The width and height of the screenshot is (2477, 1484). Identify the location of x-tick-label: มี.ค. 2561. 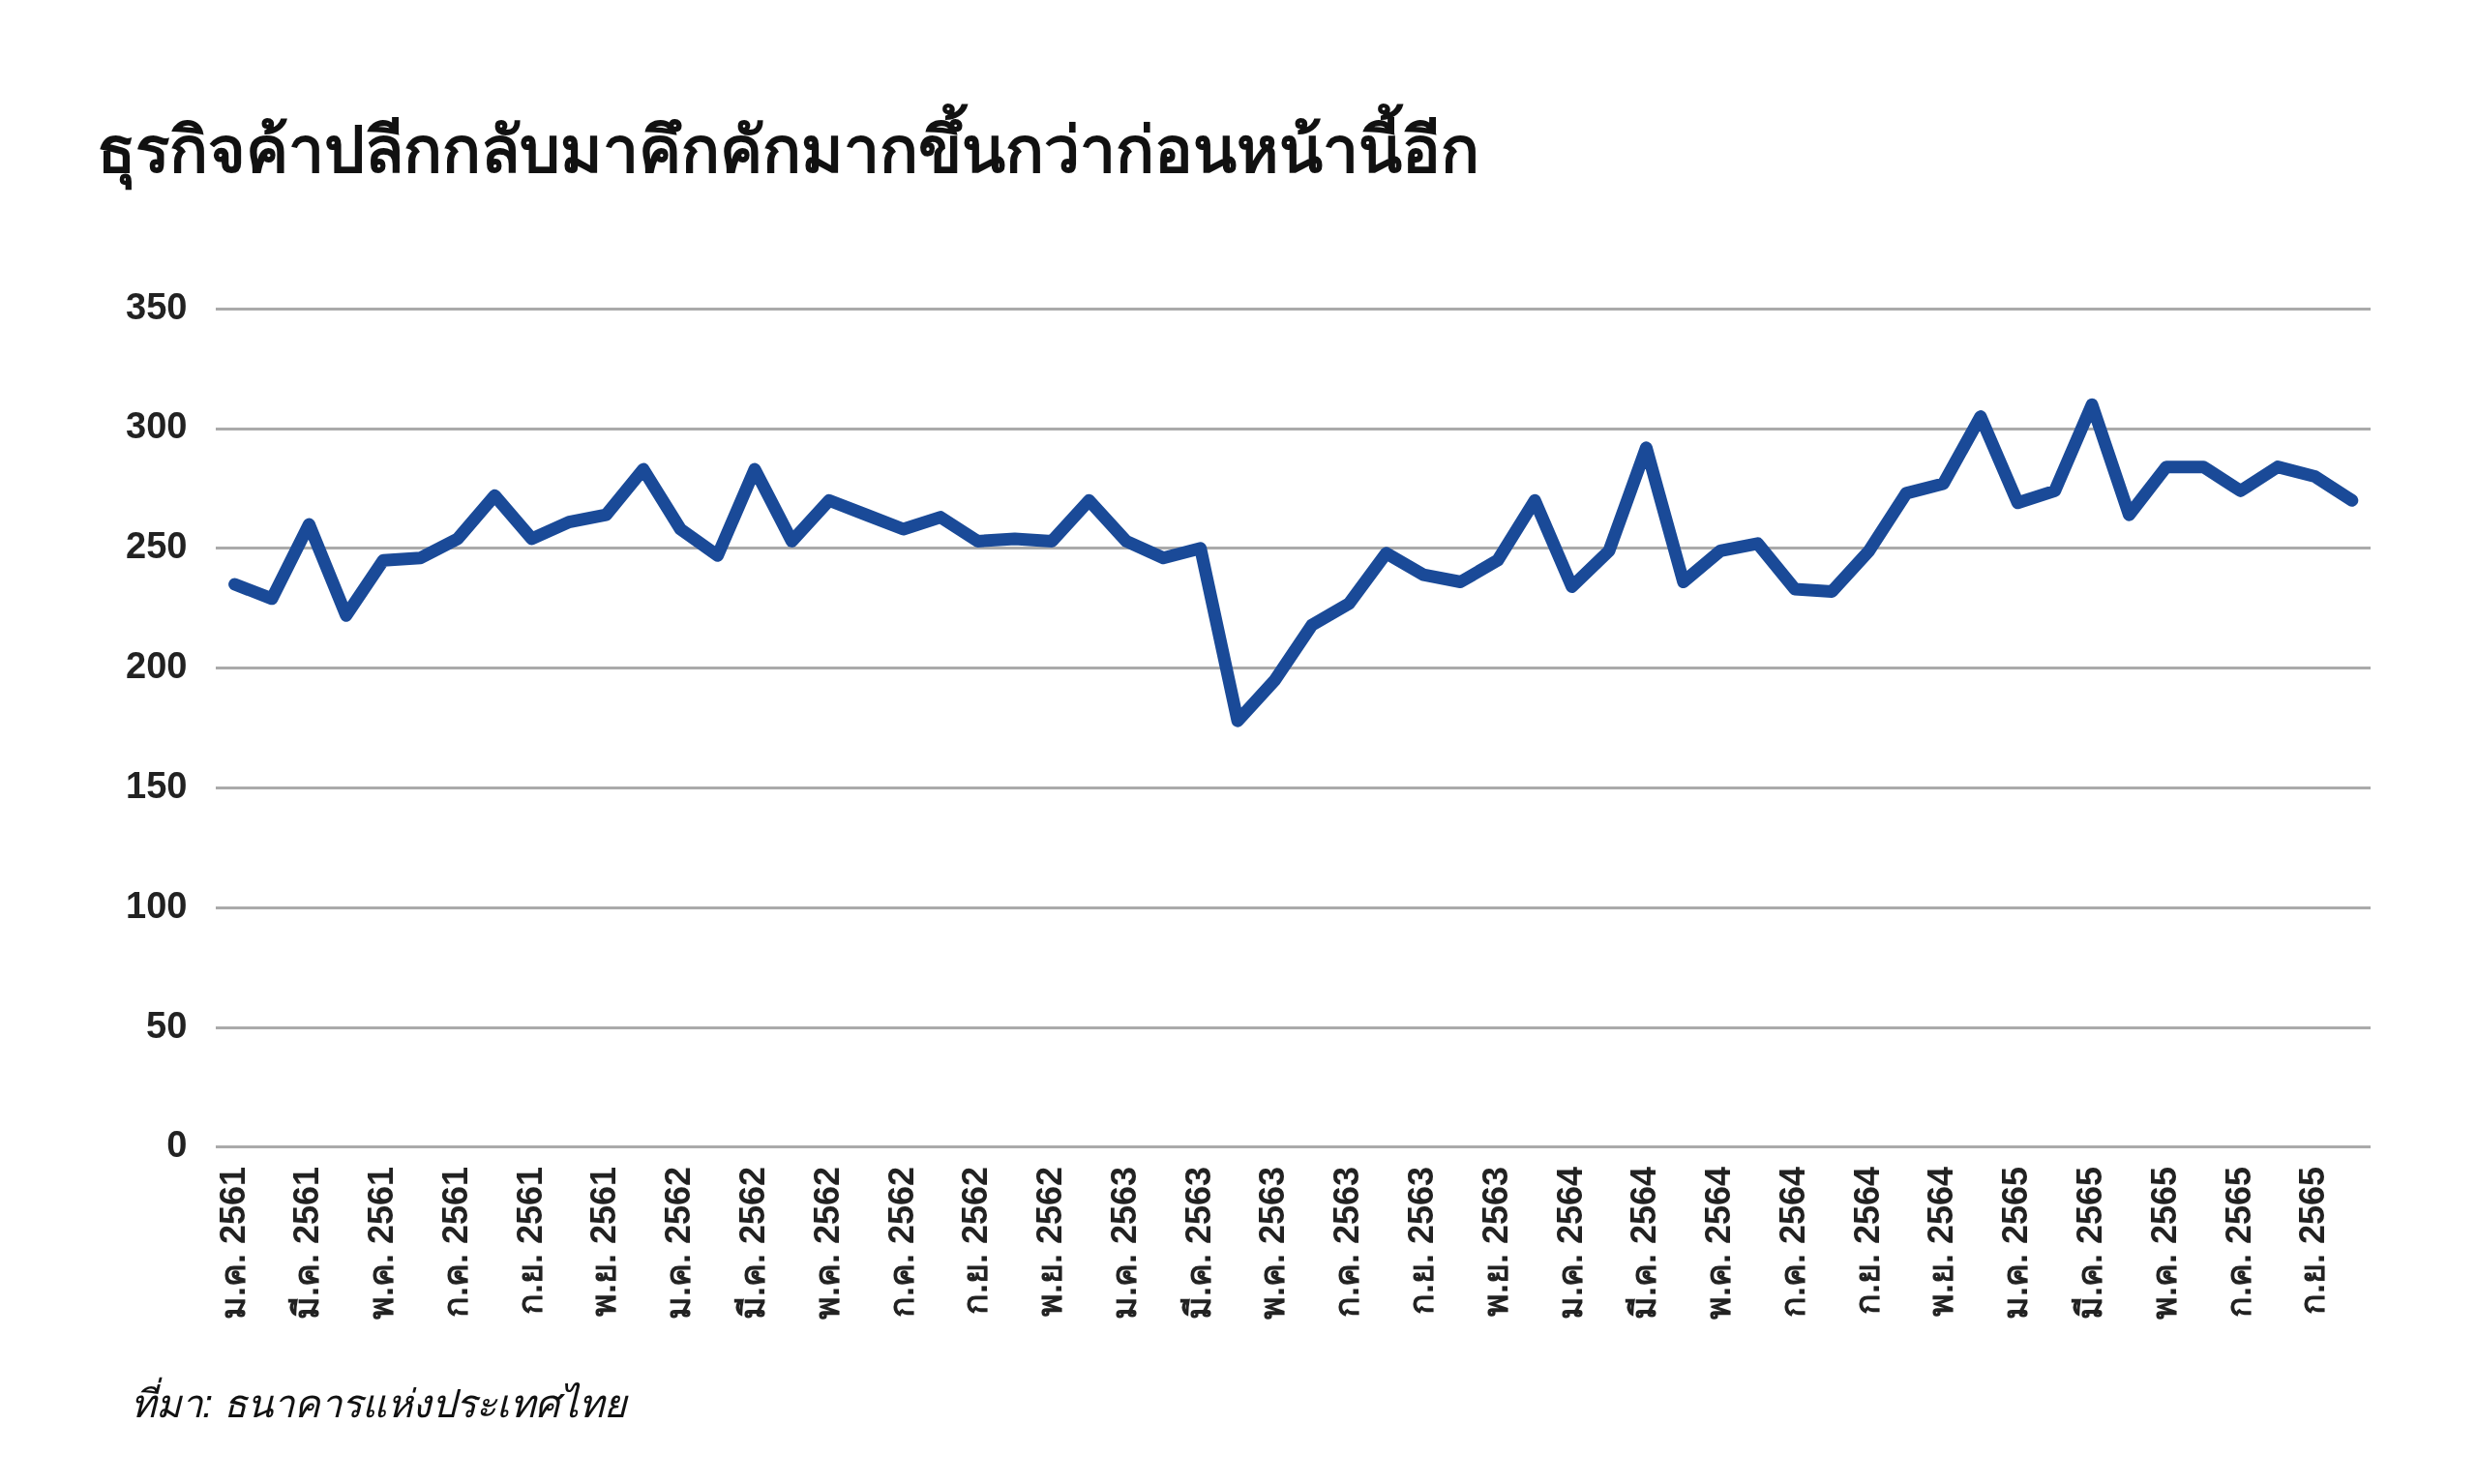
(306, 1243).